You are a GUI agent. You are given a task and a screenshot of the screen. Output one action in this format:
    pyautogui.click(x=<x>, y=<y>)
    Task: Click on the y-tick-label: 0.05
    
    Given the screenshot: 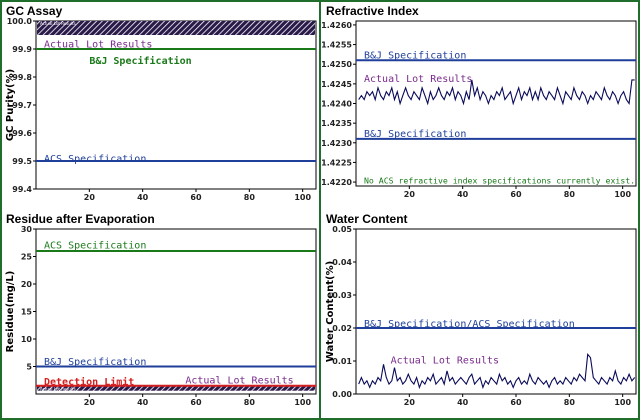 What is the action you would take?
    pyautogui.click(x=342, y=229)
    